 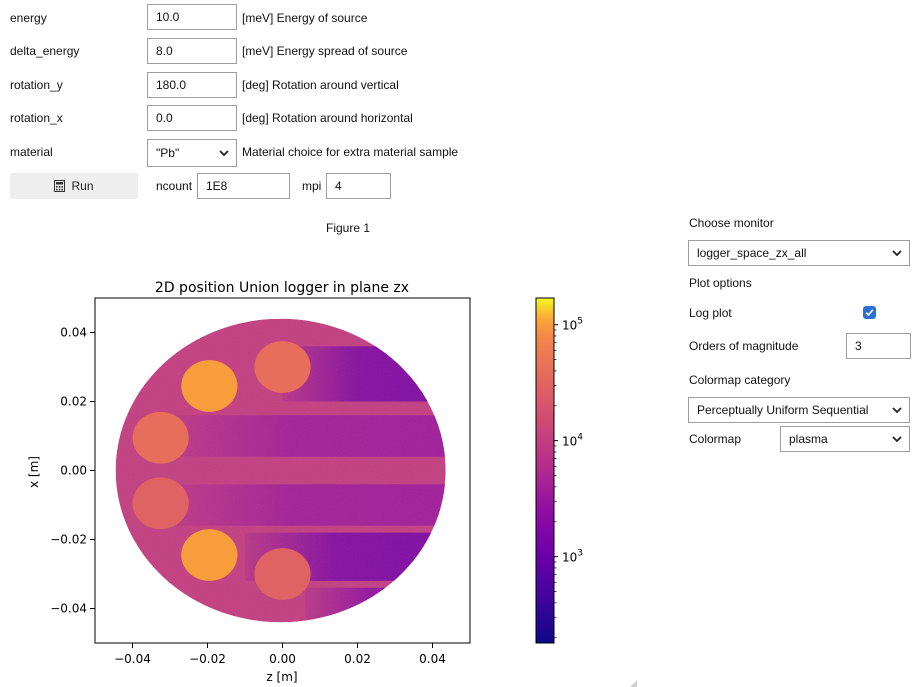 I want to click on colorbar-tick-exponent: 3, so click(x=580, y=554).